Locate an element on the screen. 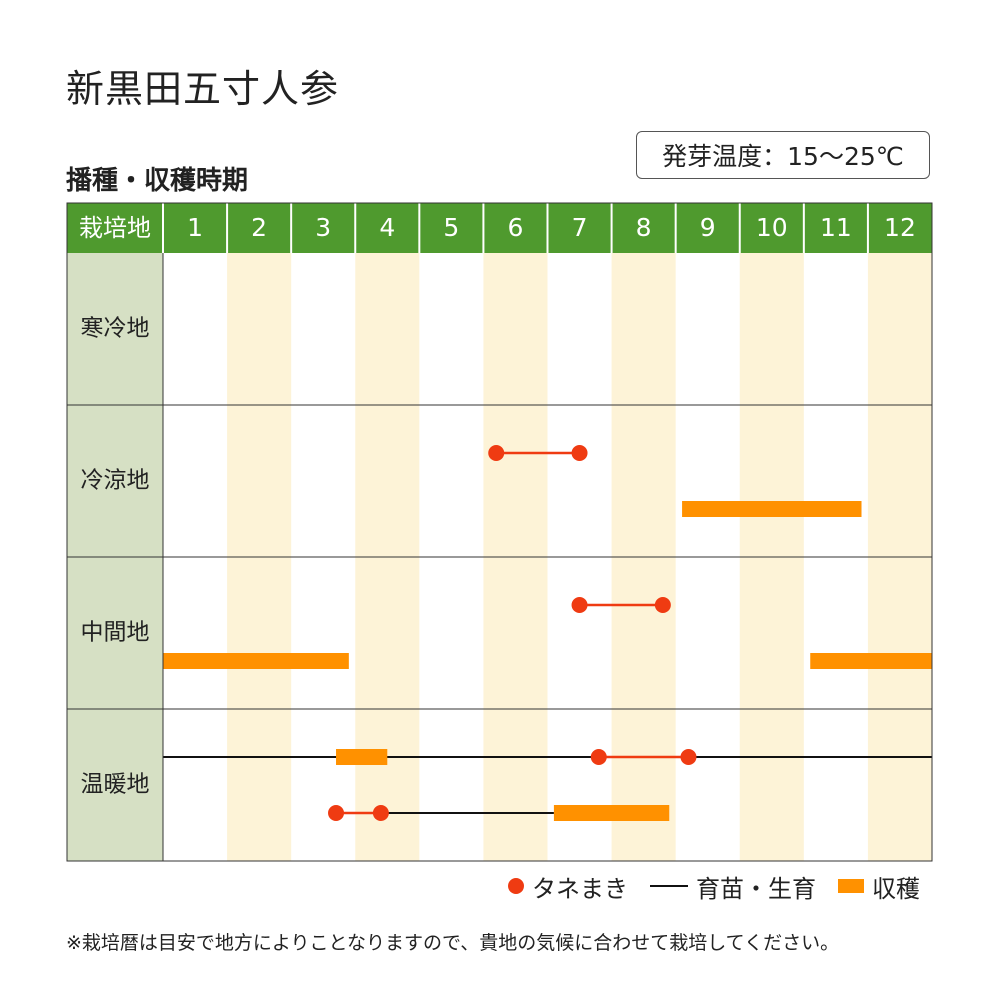 The width and height of the screenshot is (1000, 1000). header-row is located at coordinates (499, 228).